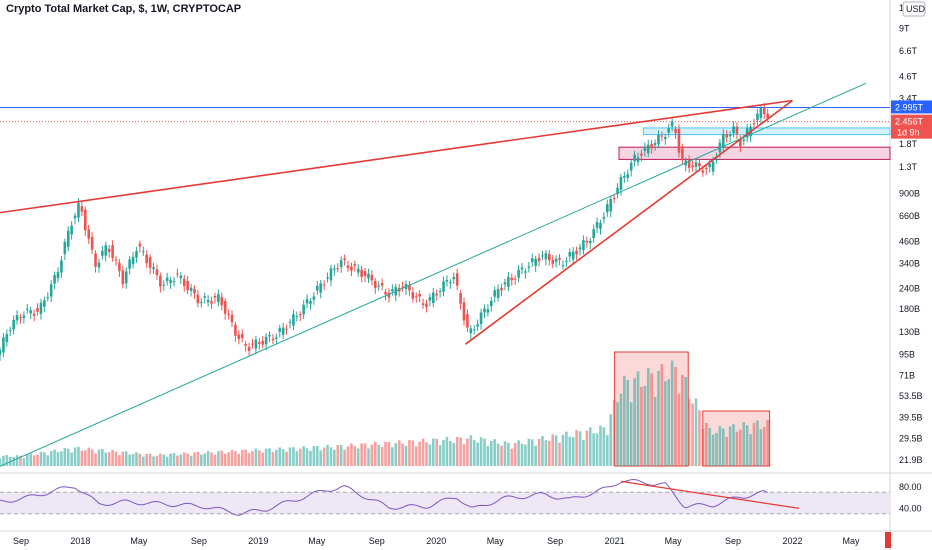 Image resolution: width=932 pixels, height=550 pixels. I want to click on y-tick-label: 95B, so click(907, 355).